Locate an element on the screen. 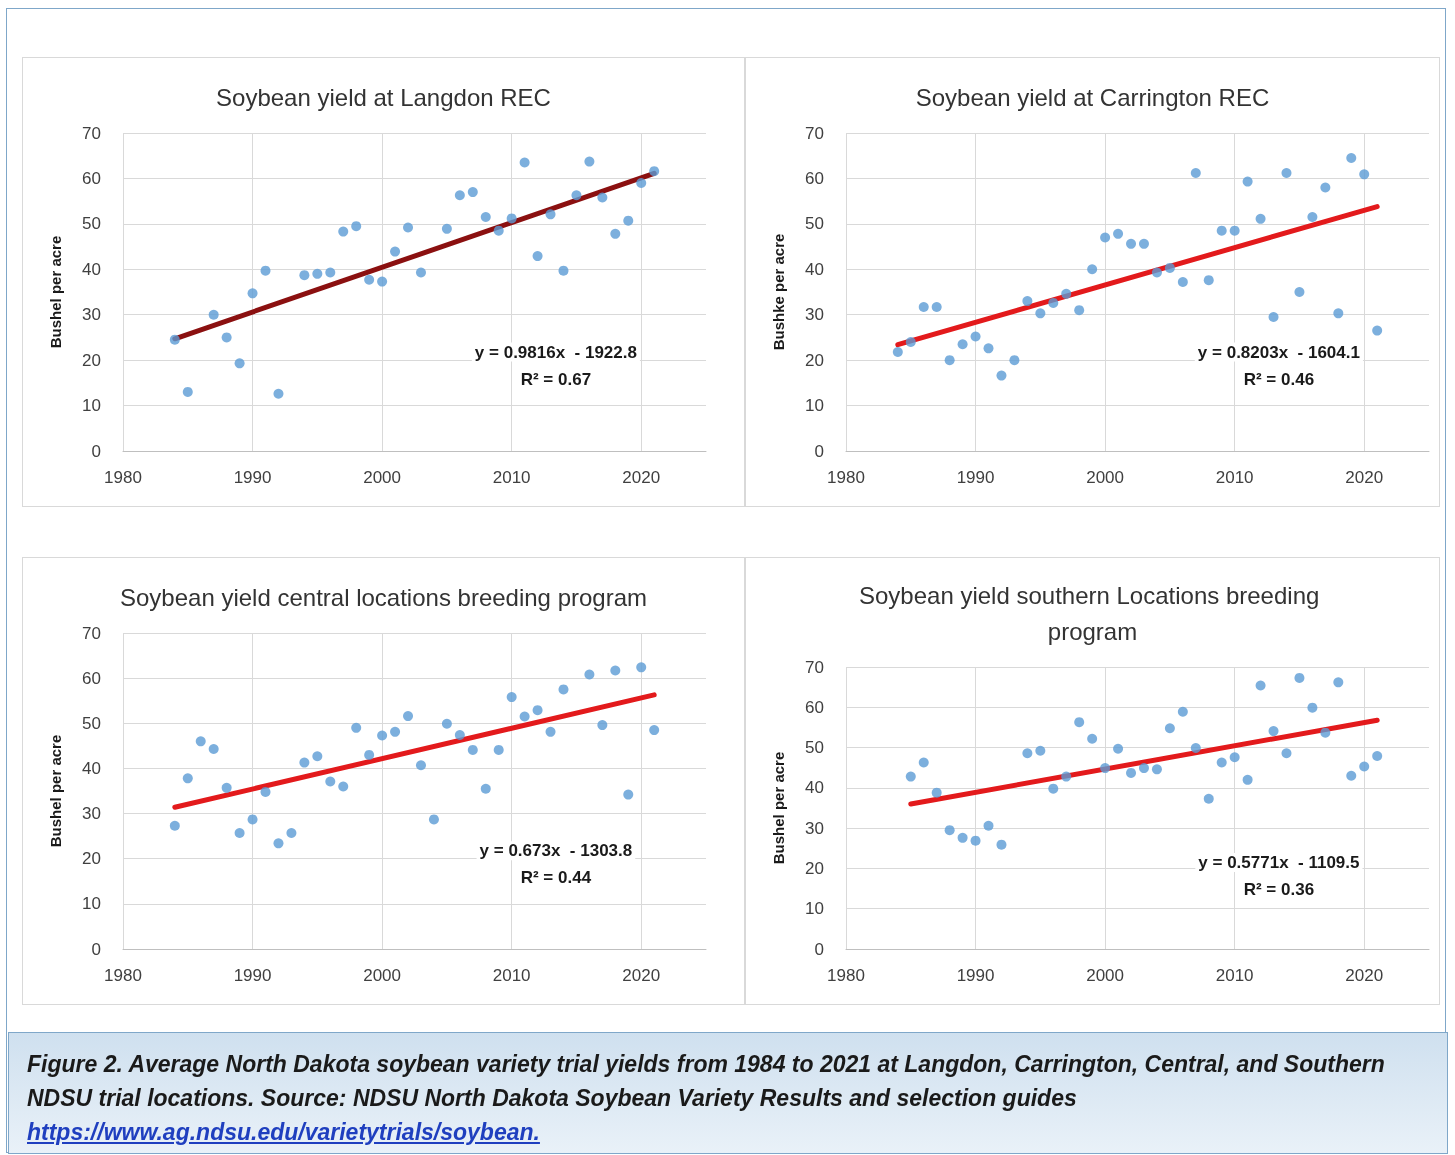  y-tick-label: 40 is located at coordinates (814, 269).